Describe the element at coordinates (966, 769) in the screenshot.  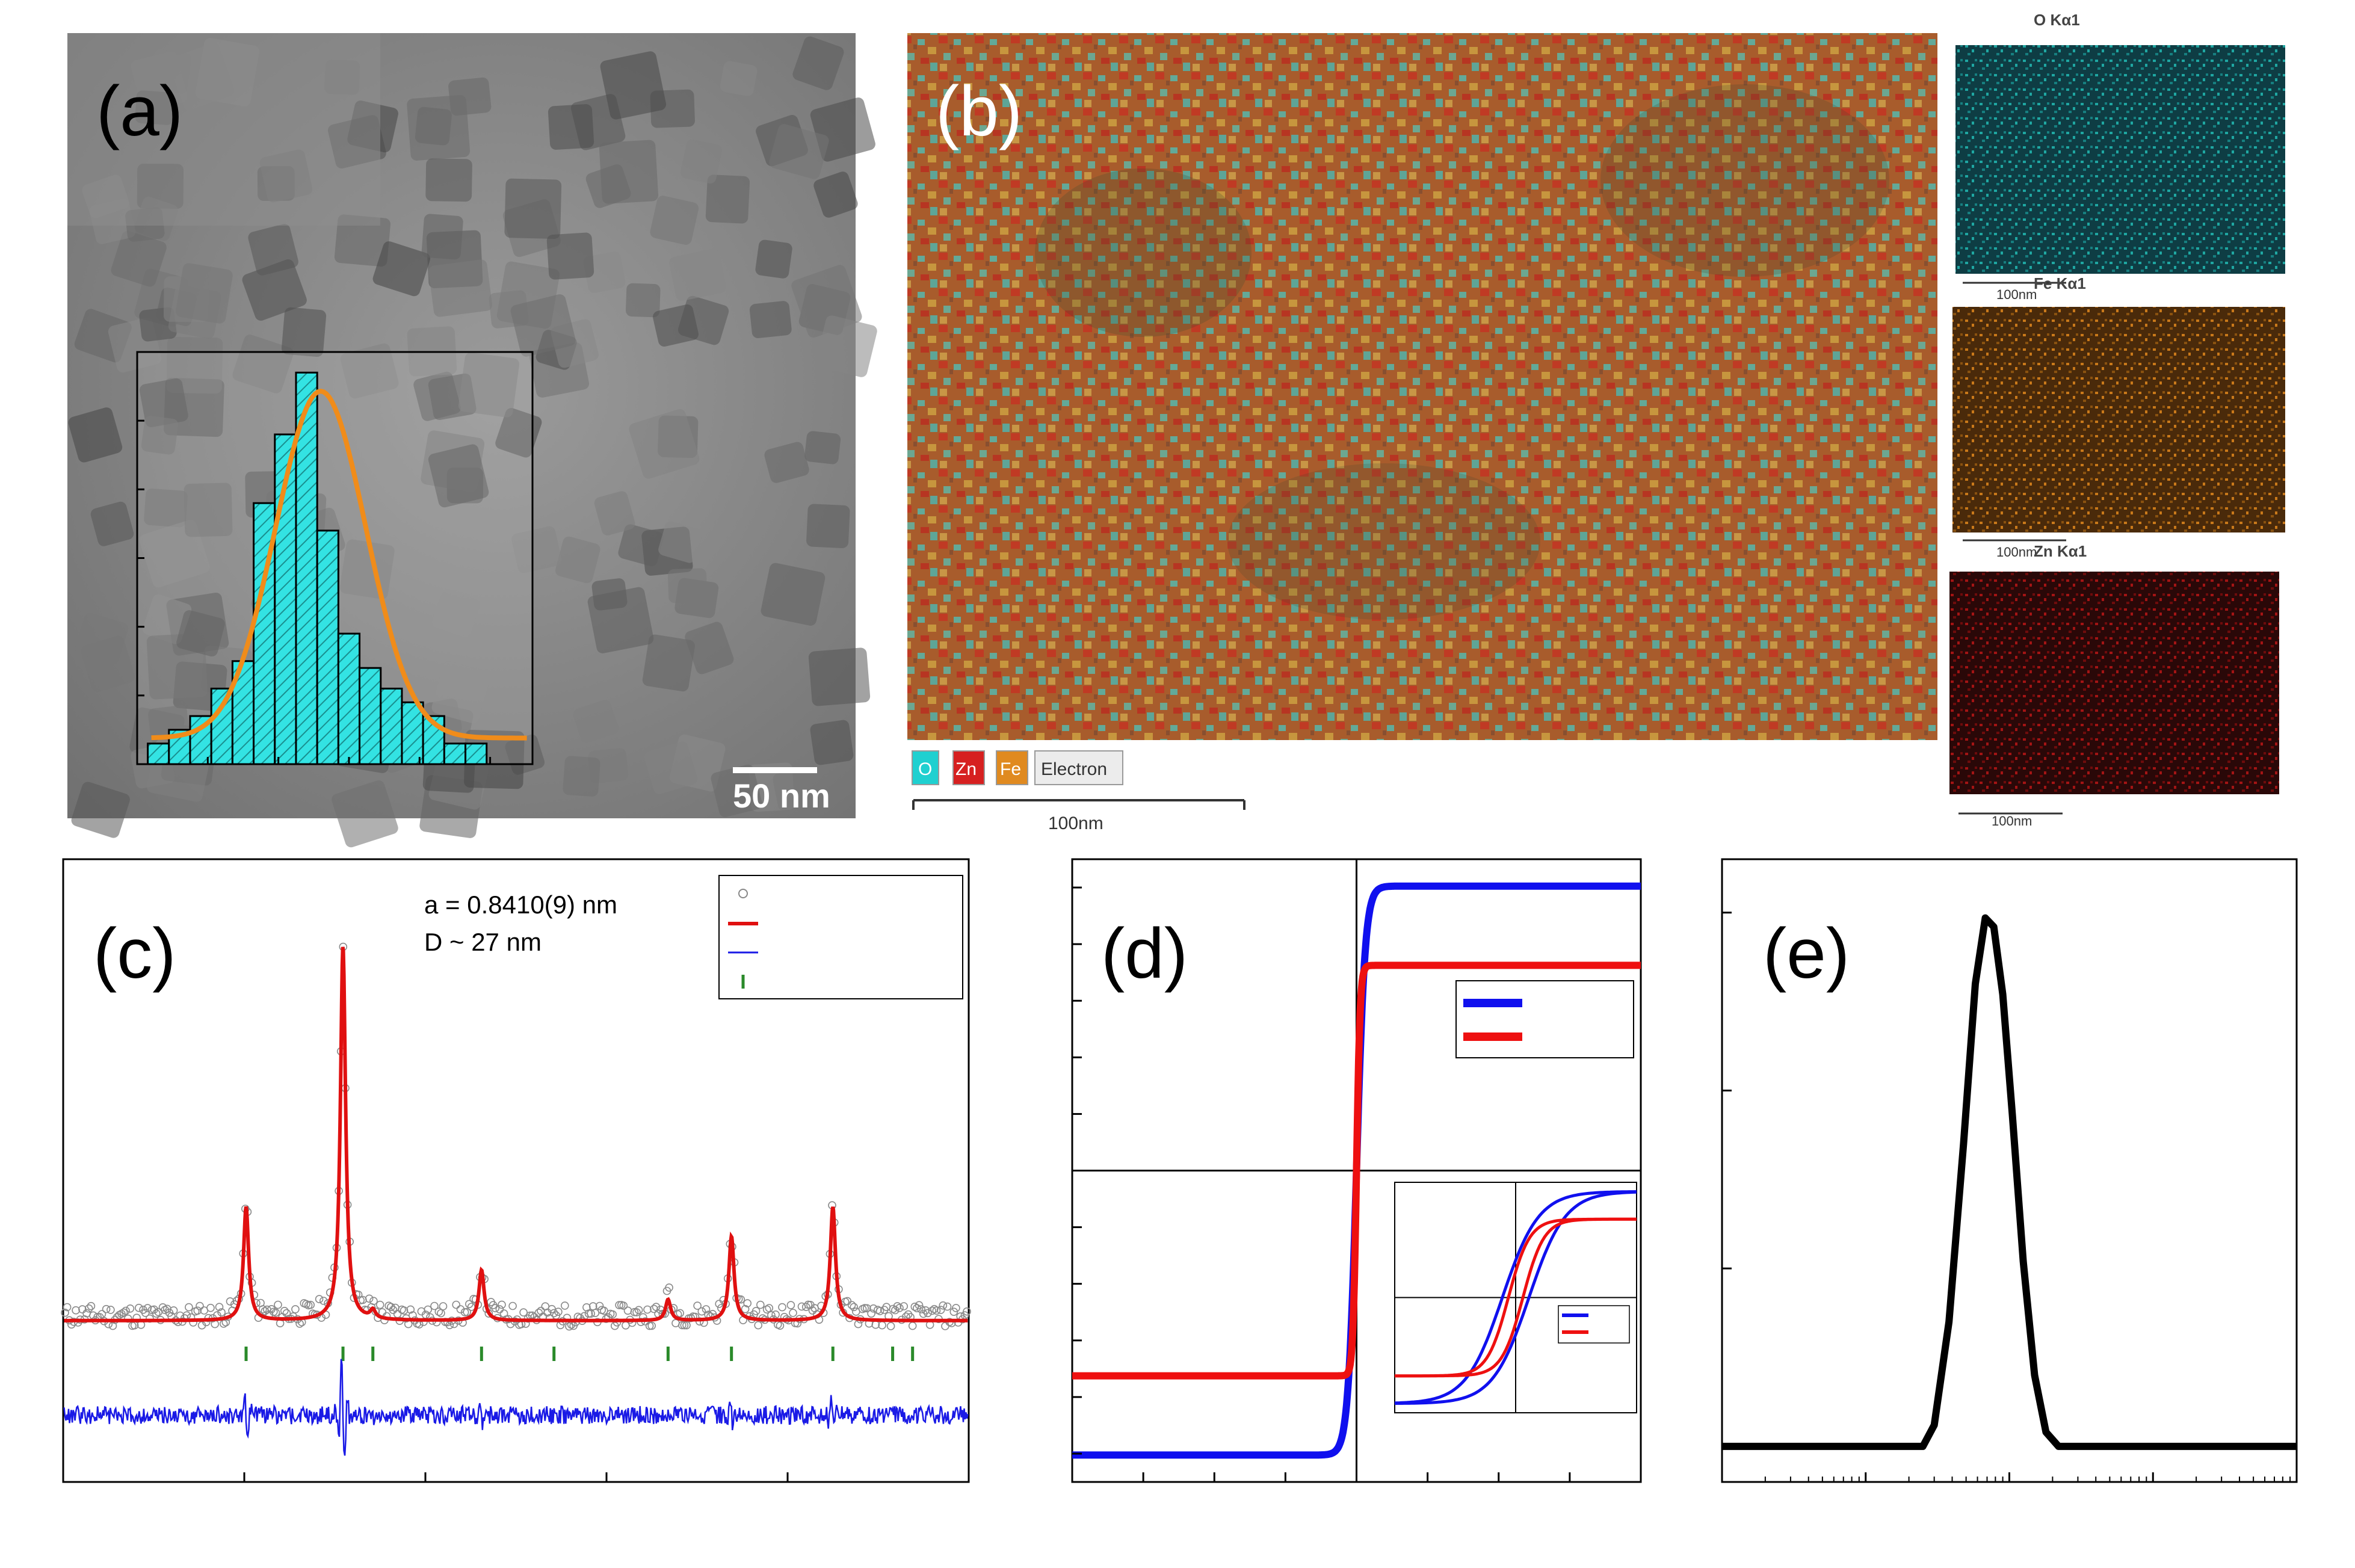
I see `legend-zn: Zn` at that location.